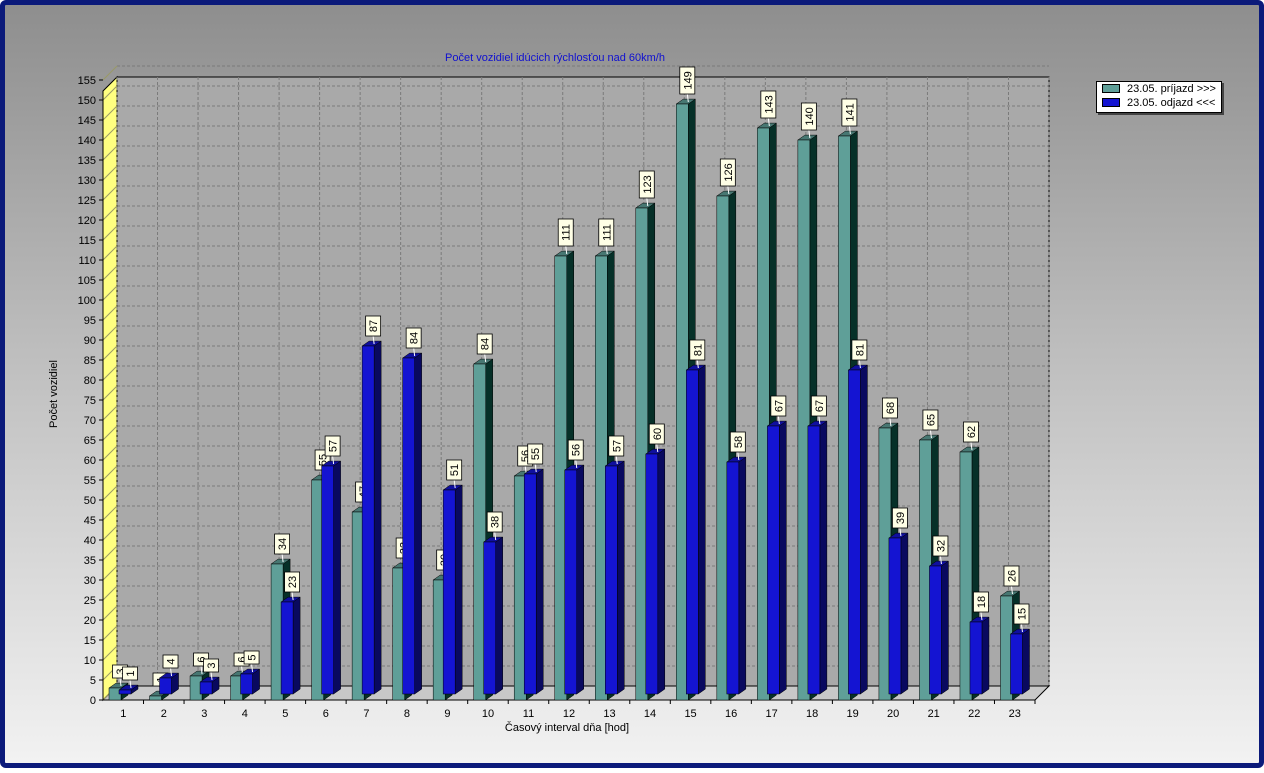 The height and width of the screenshot is (773, 1264). Describe the element at coordinates (90, 441) in the screenshot. I see `y-tick-label: 65` at that location.